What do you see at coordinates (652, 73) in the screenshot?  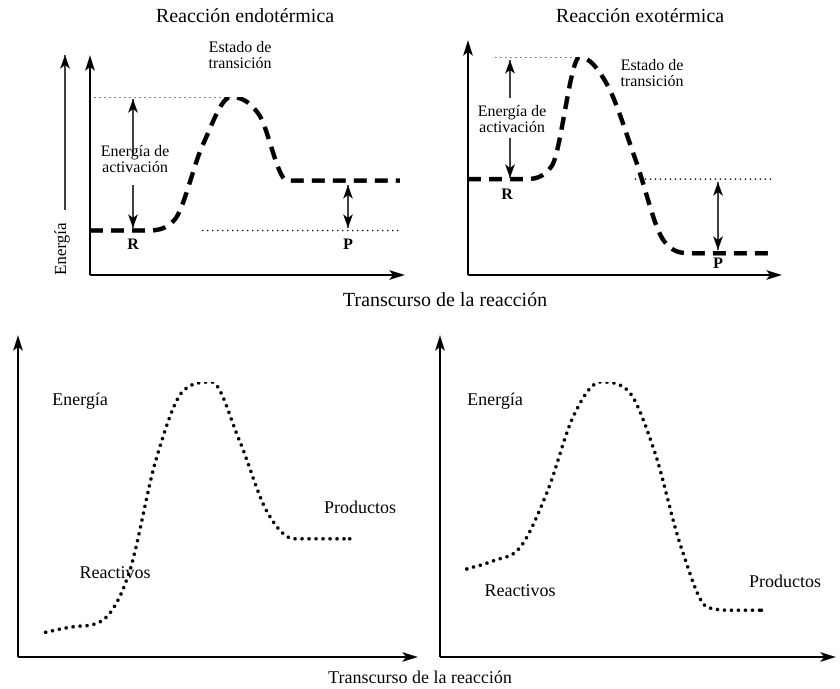 I see `annotation: Estado de transición` at bounding box center [652, 73].